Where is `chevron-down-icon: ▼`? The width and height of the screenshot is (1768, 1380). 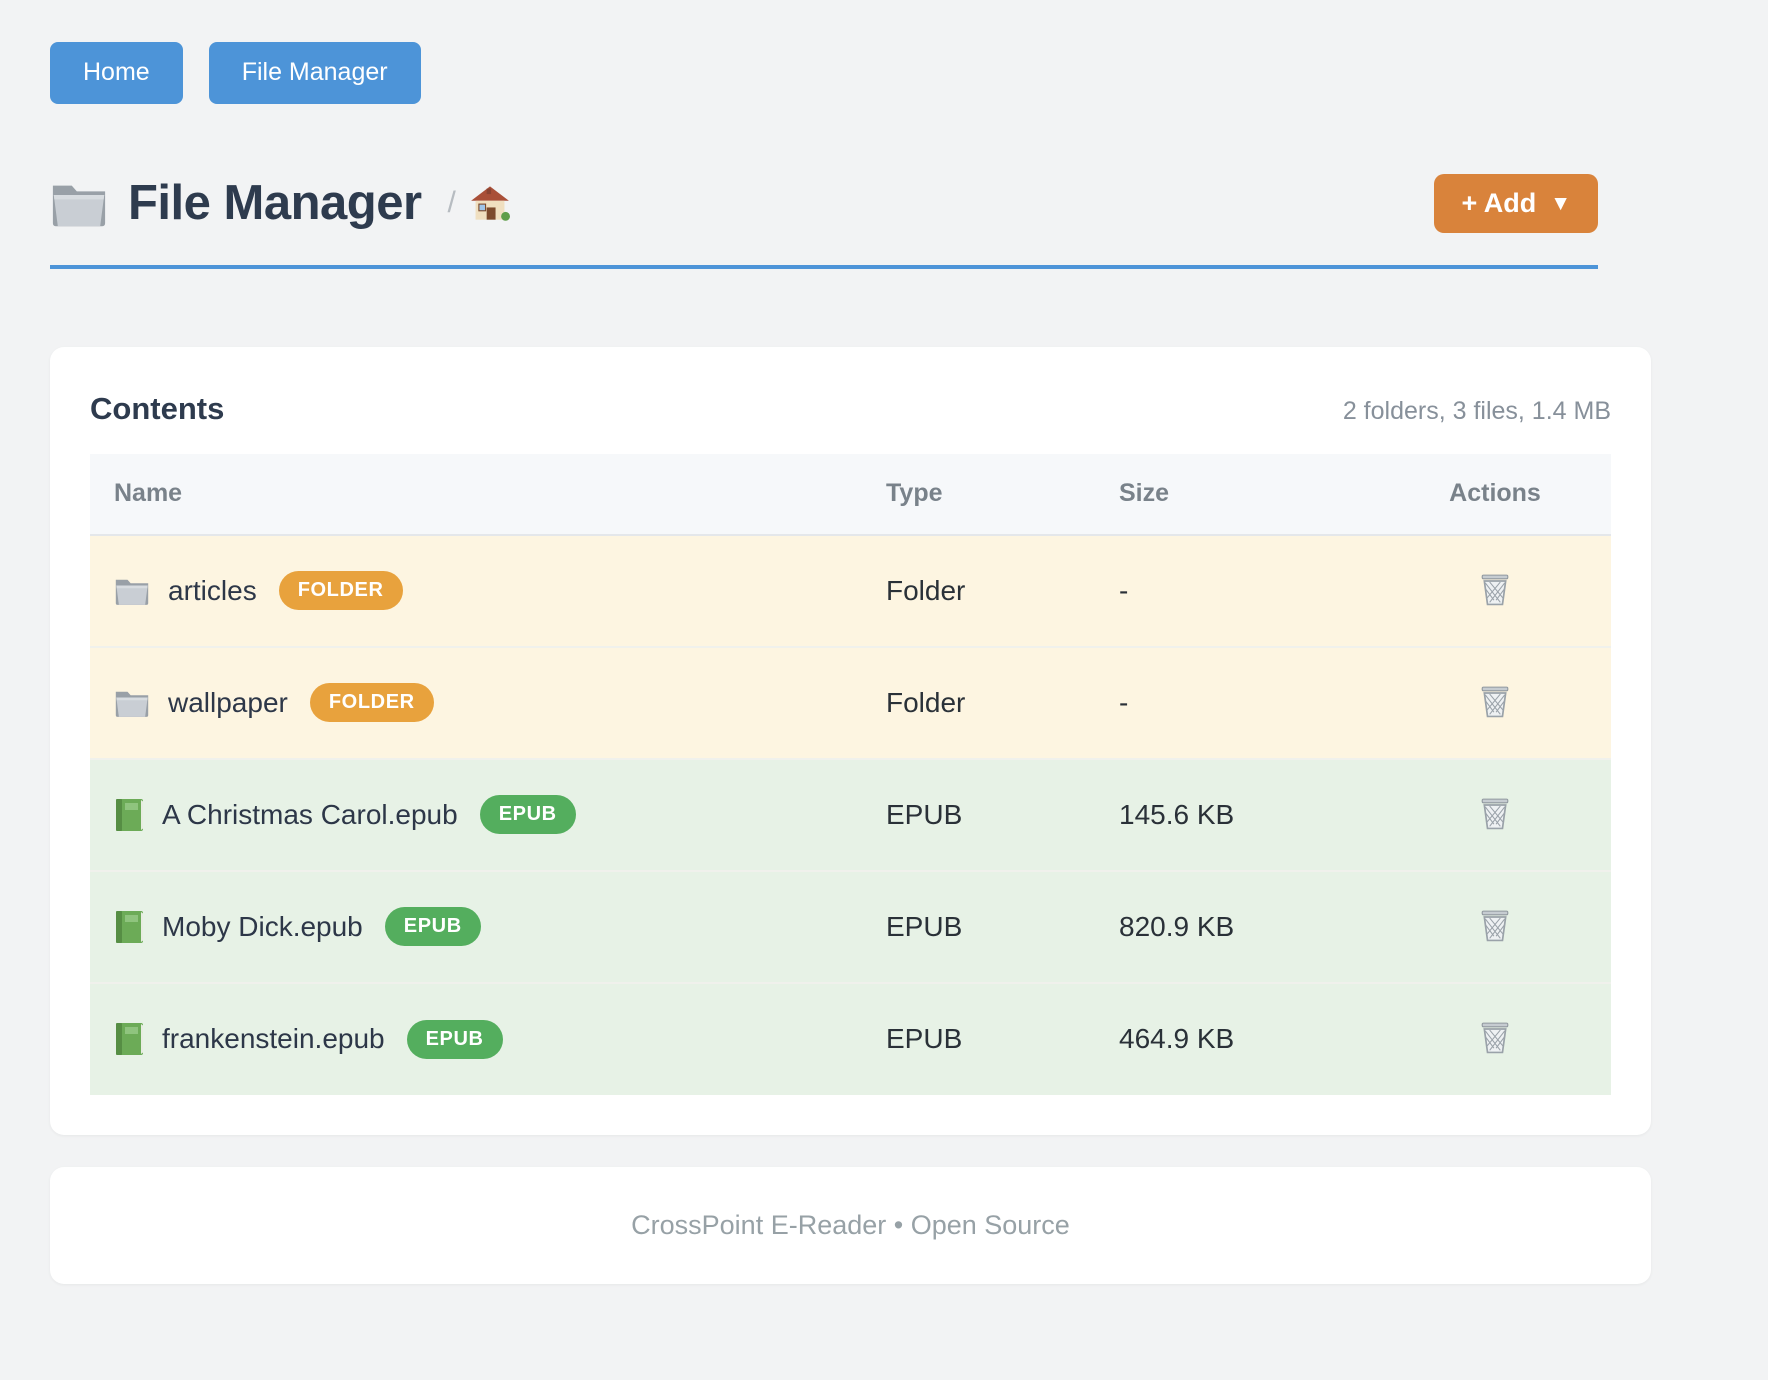 chevron-down-icon: ▼ is located at coordinates (1560, 203).